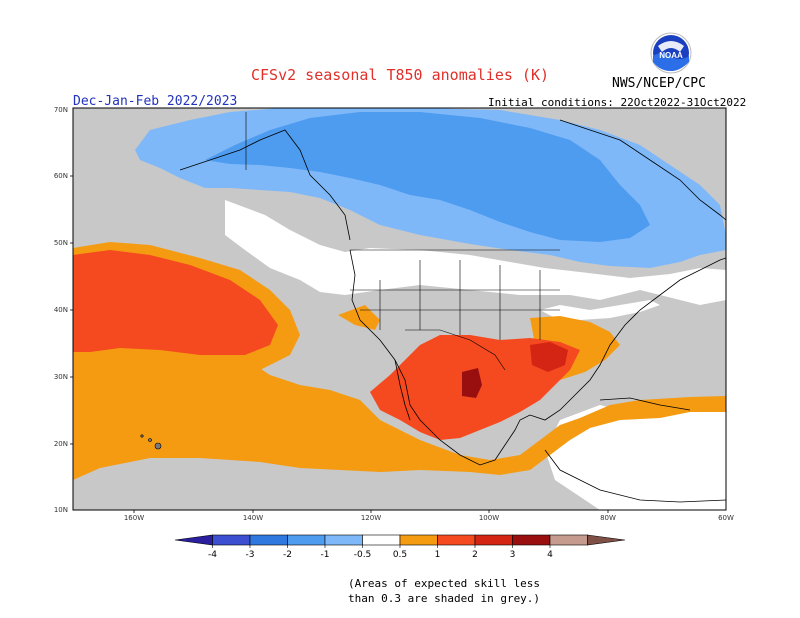  What do you see at coordinates (61, 110) in the screenshot?
I see `lat-label: 70N` at bounding box center [61, 110].